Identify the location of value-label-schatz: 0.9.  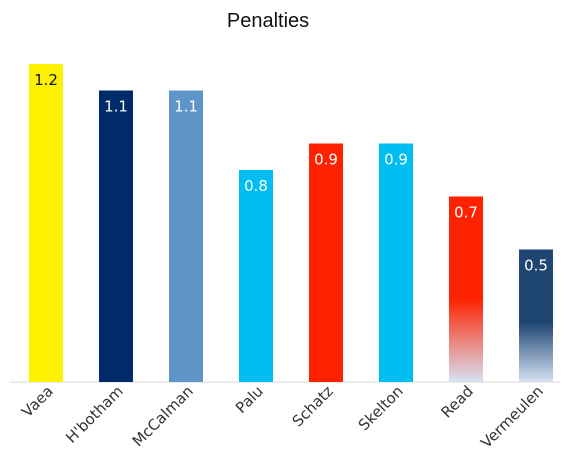
(326, 160).